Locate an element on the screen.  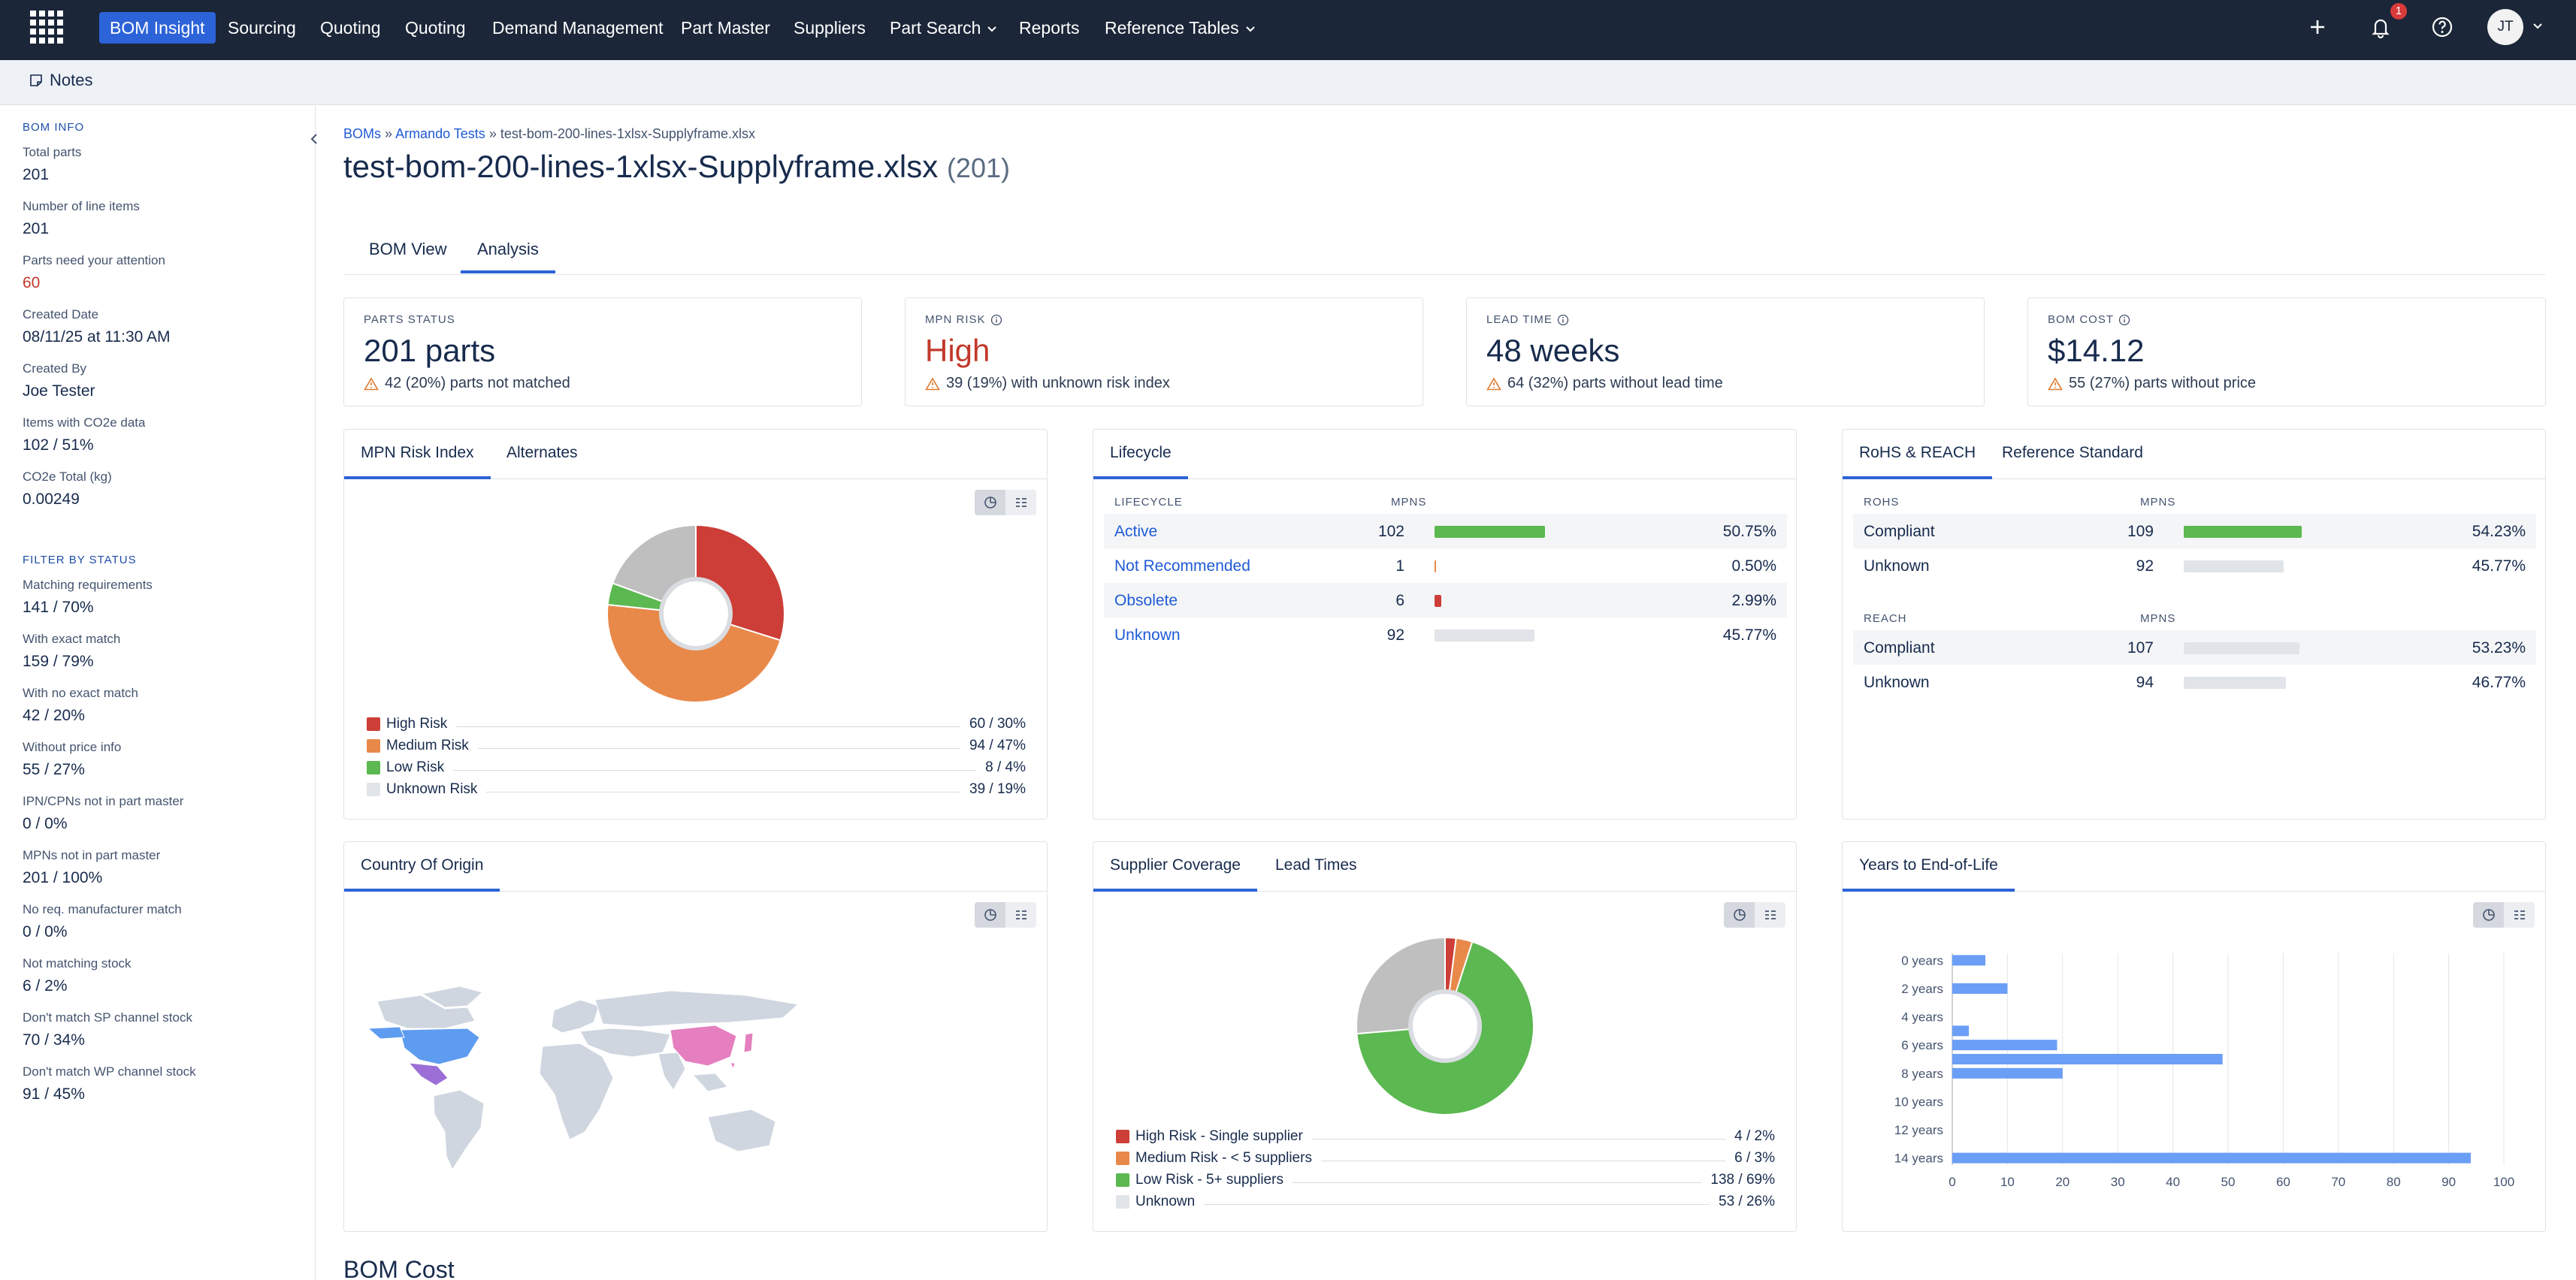
filter-ipn-not-in-master: IPN/CPNs not in part master 0 / 0% is located at coordinates (103, 813).